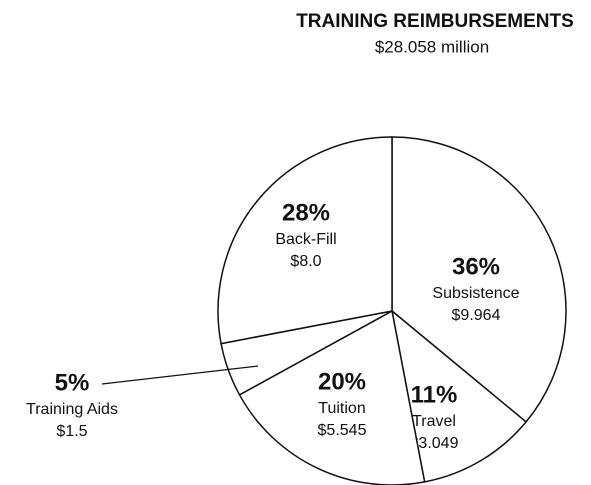 This screenshot has height=485, width=591. Describe the element at coordinates (305, 261) in the screenshot. I see `slice-amount: $8.0` at that location.